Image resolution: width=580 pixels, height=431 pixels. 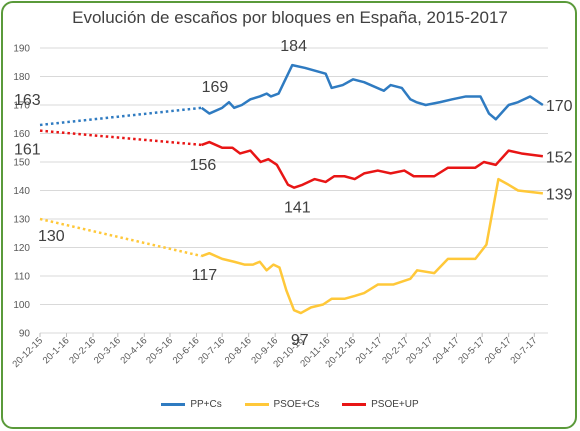 What do you see at coordinates (21, 305) in the screenshot?
I see `y-tick-label-100: 100` at bounding box center [21, 305].